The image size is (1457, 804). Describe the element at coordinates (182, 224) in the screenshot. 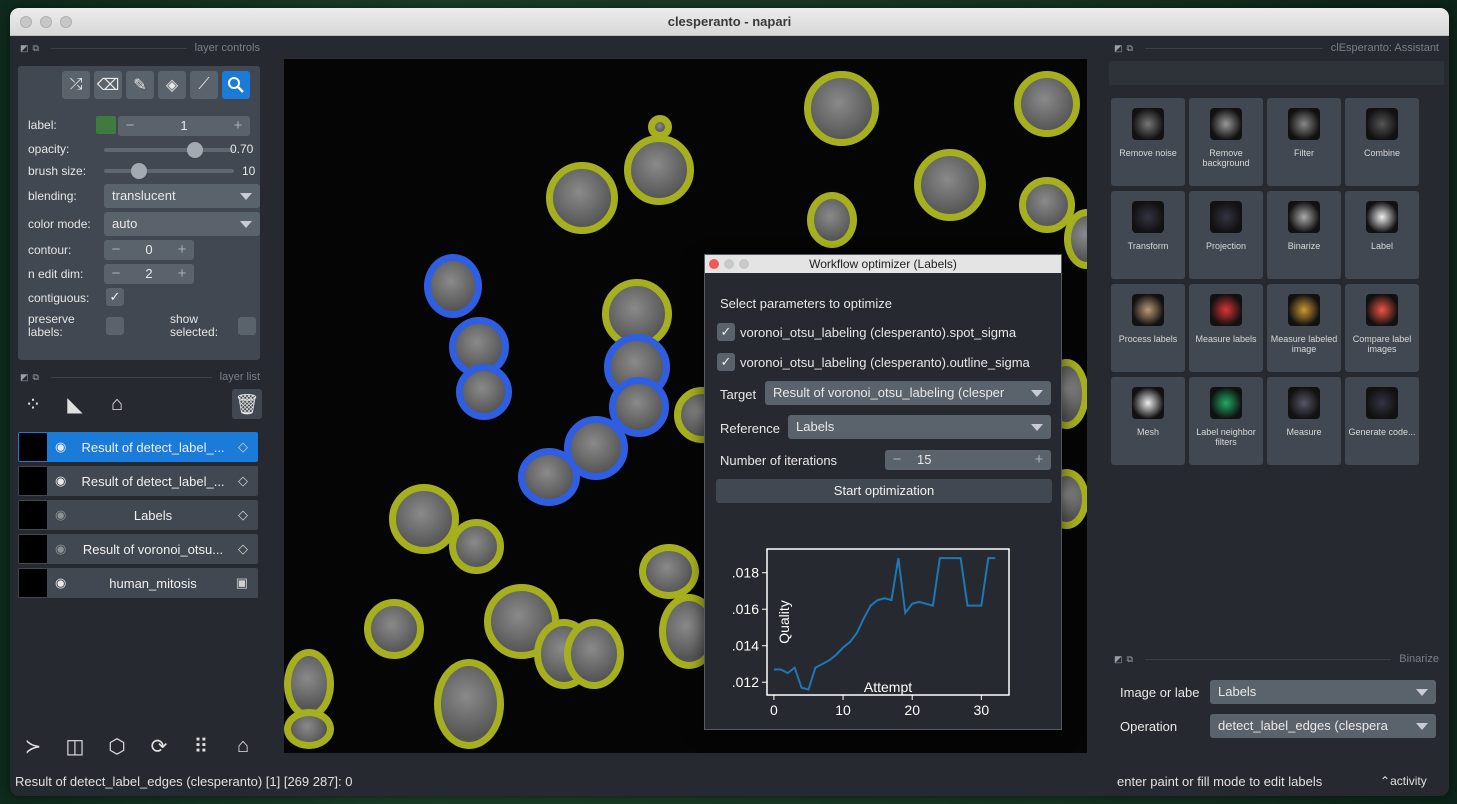

I see `color-mode-combo: auto` at that location.